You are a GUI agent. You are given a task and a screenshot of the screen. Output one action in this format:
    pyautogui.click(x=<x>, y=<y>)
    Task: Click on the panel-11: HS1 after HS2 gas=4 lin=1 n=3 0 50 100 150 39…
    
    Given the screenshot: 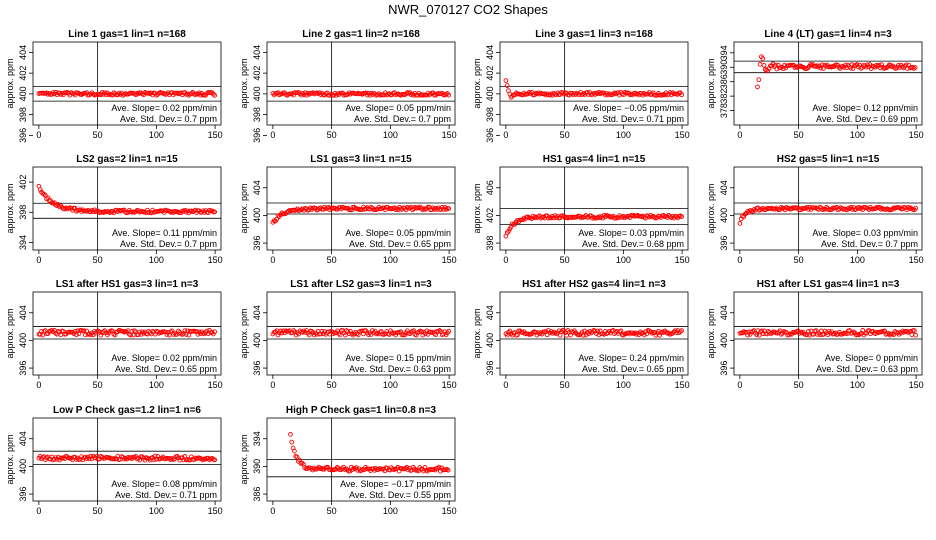 What is the action you would take?
    pyautogui.click(x=581, y=334)
    